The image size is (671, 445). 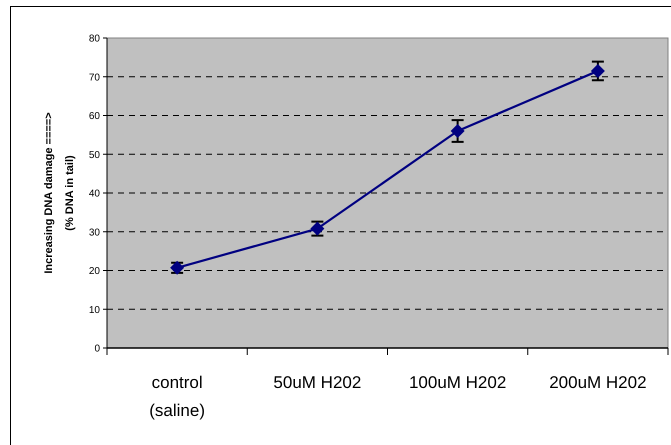 What do you see at coordinates (177, 396) in the screenshot?
I see `x-tick-label: control (saline)` at bounding box center [177, 396].